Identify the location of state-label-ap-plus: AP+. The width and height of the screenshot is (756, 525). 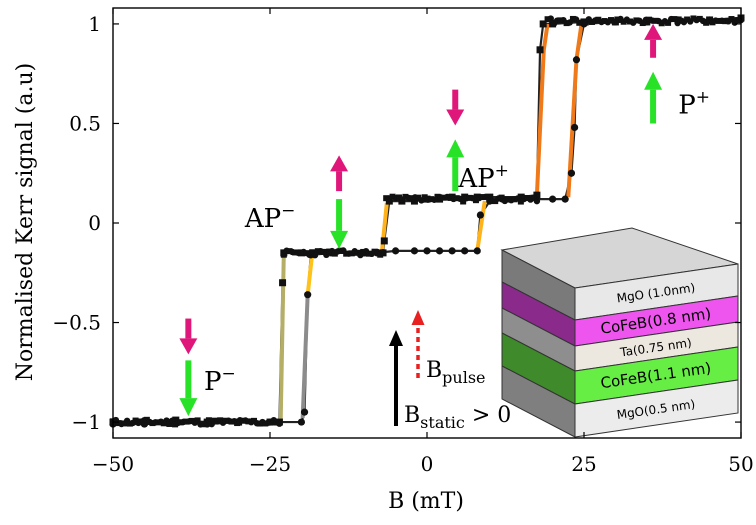
(483, 177).